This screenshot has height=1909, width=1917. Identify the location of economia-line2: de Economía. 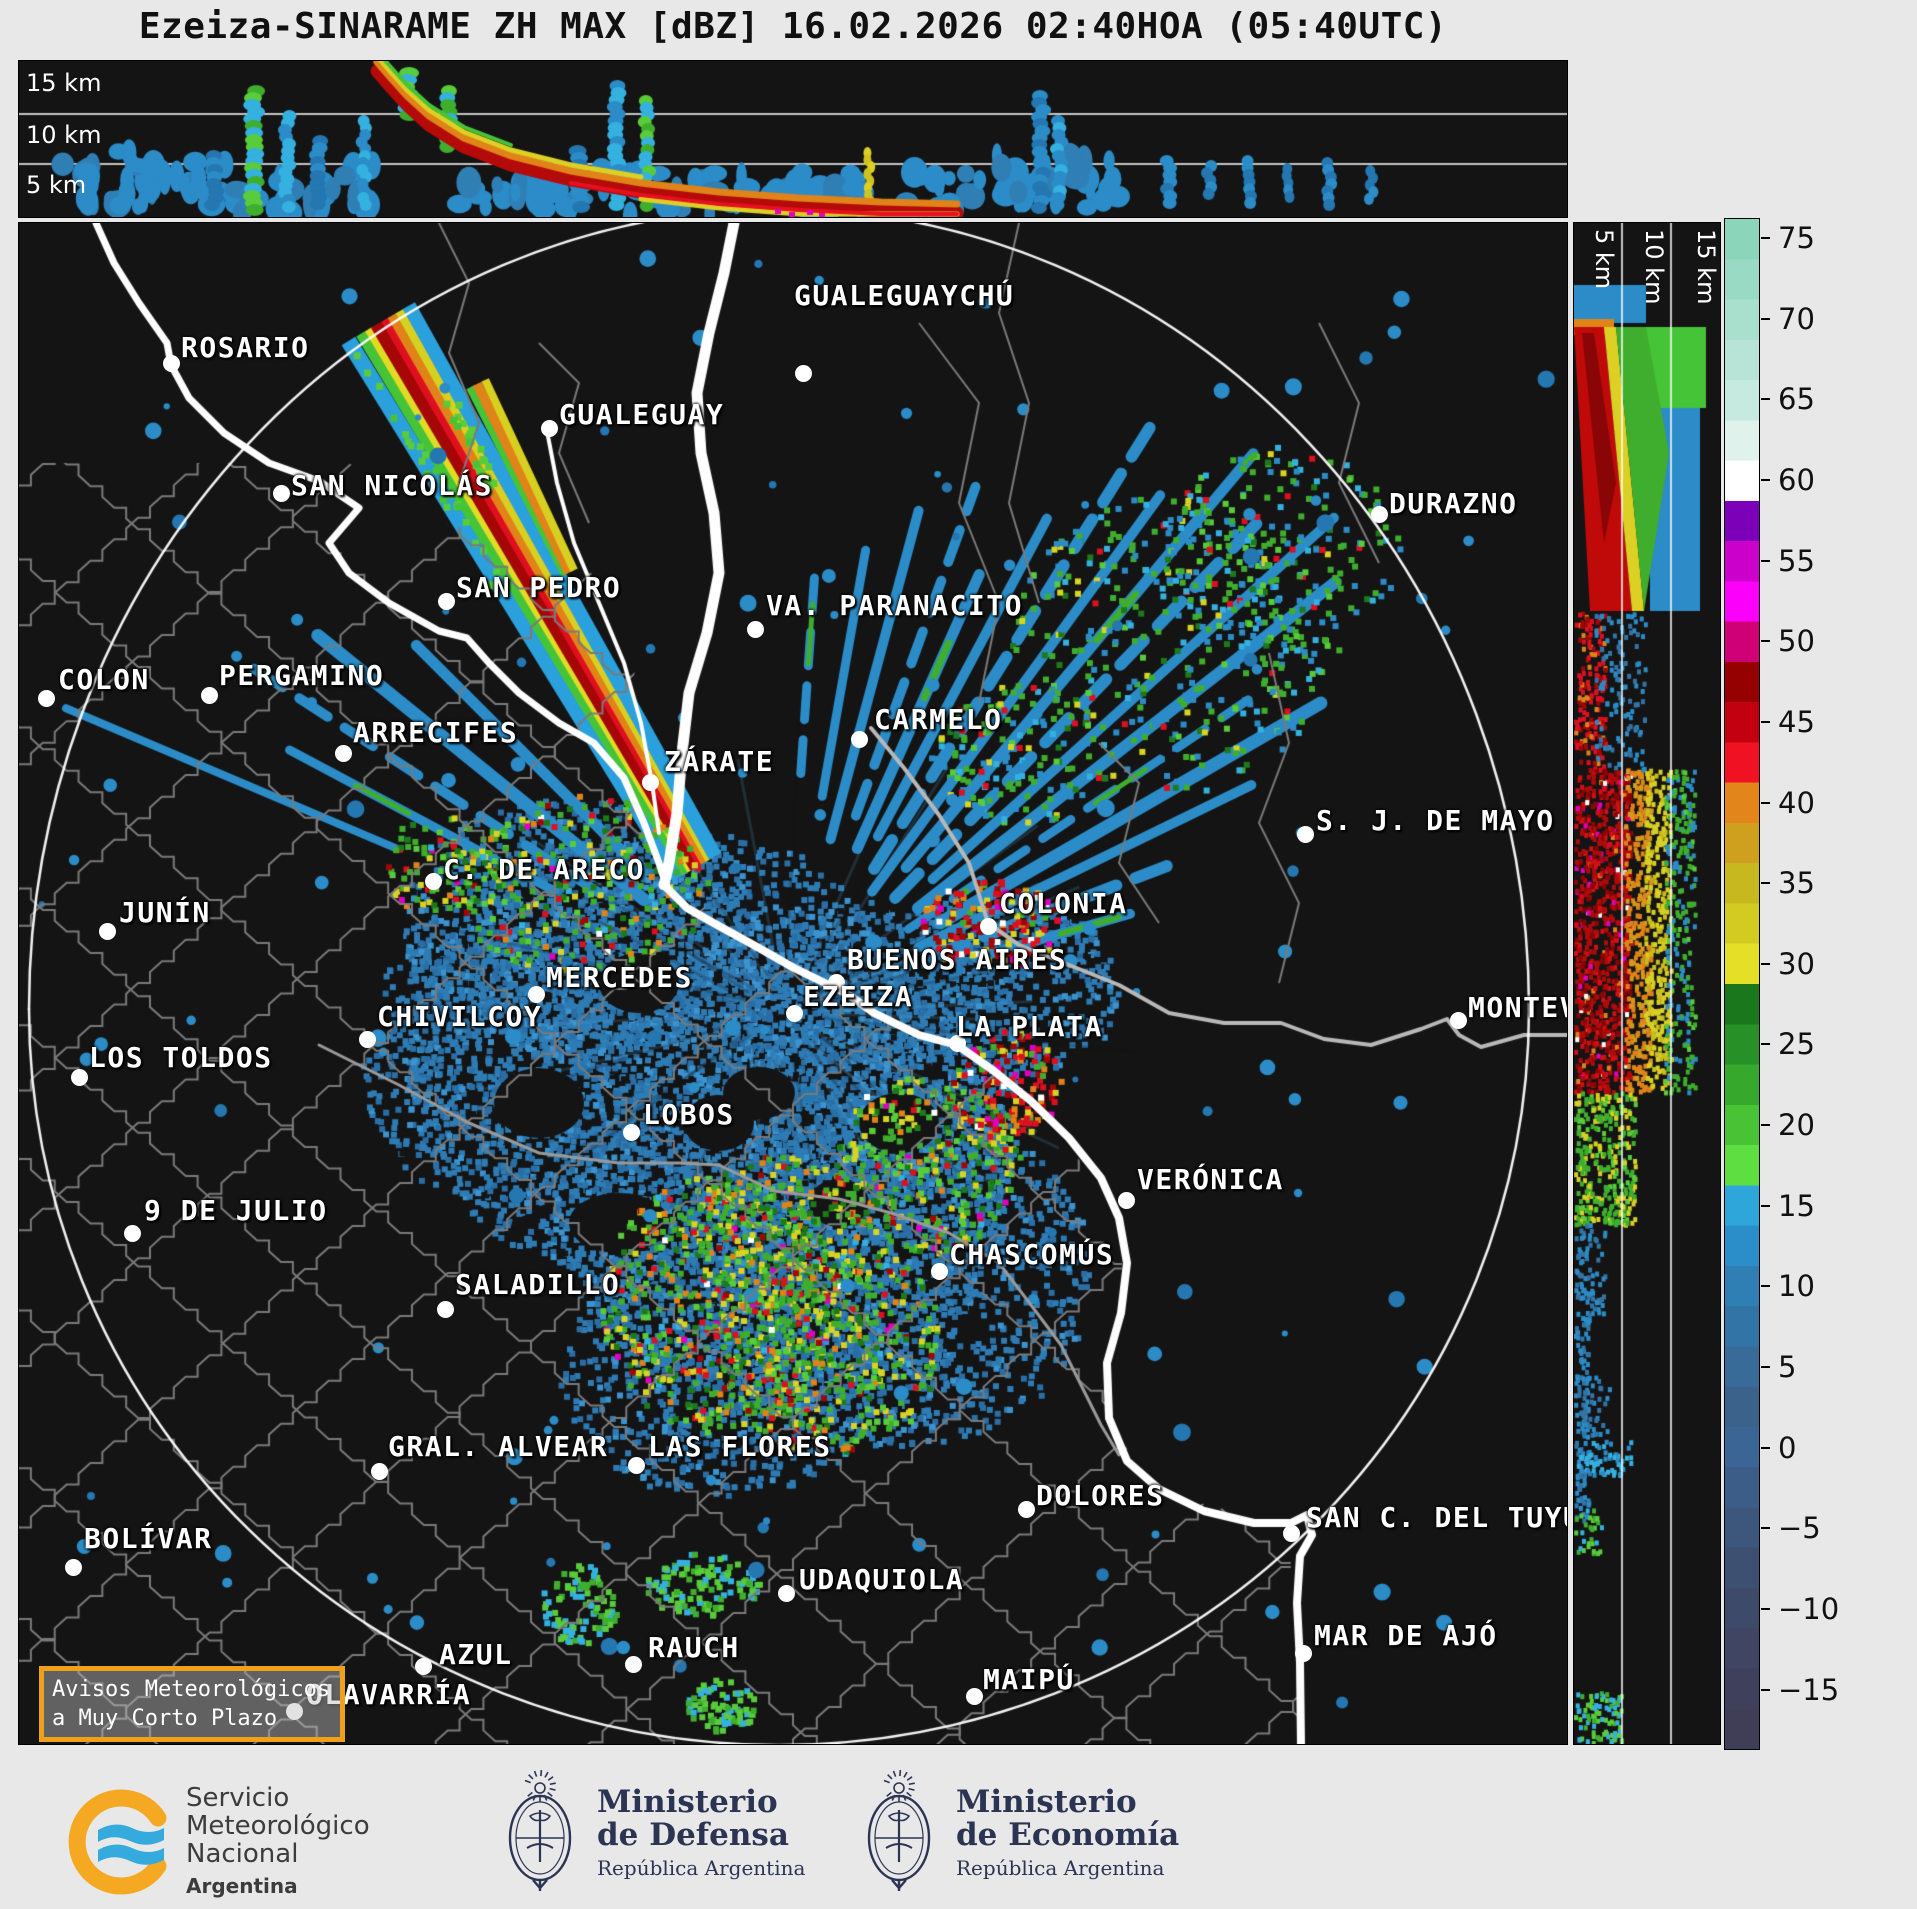
(1068, 1835).